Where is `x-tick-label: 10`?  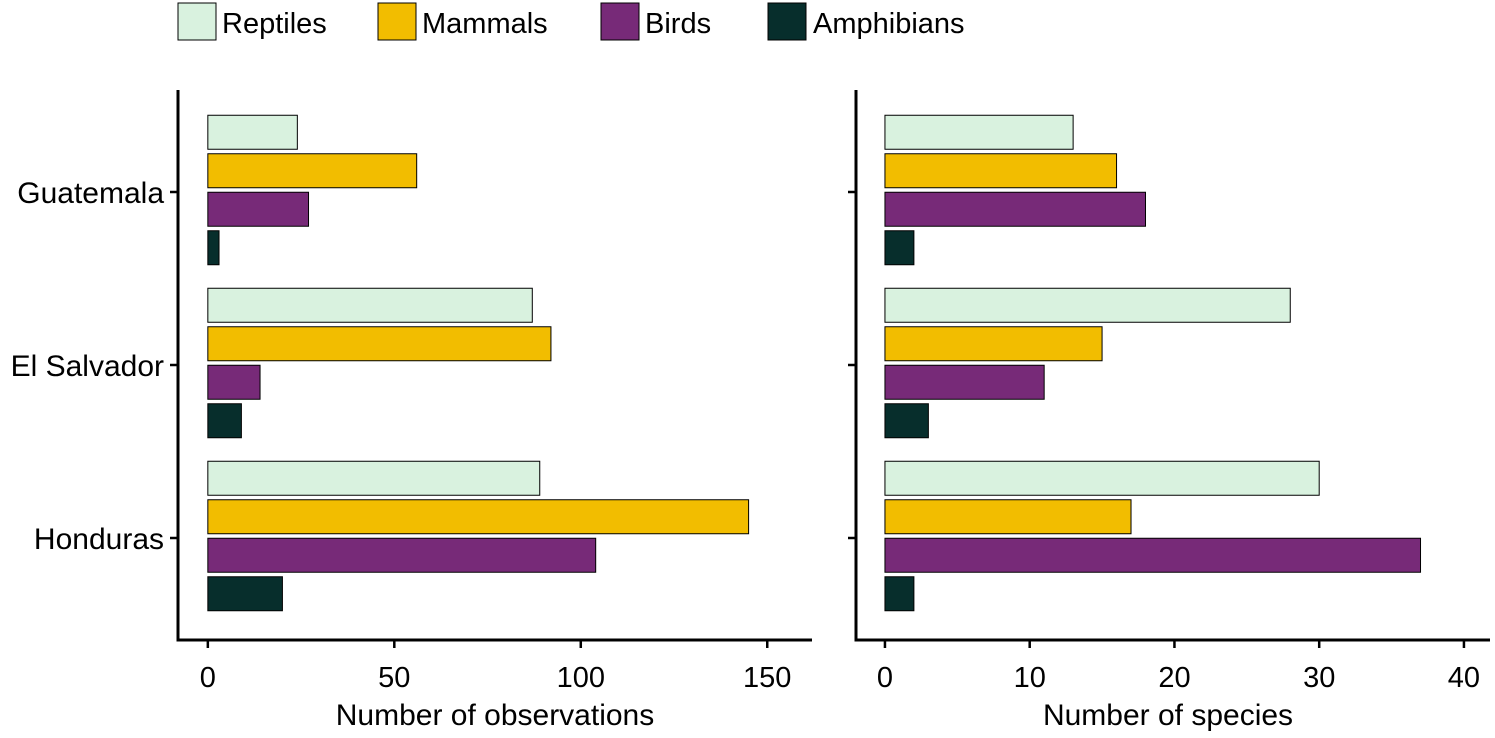 x-tick-label: 10 is located at coordinates (1030, 678).